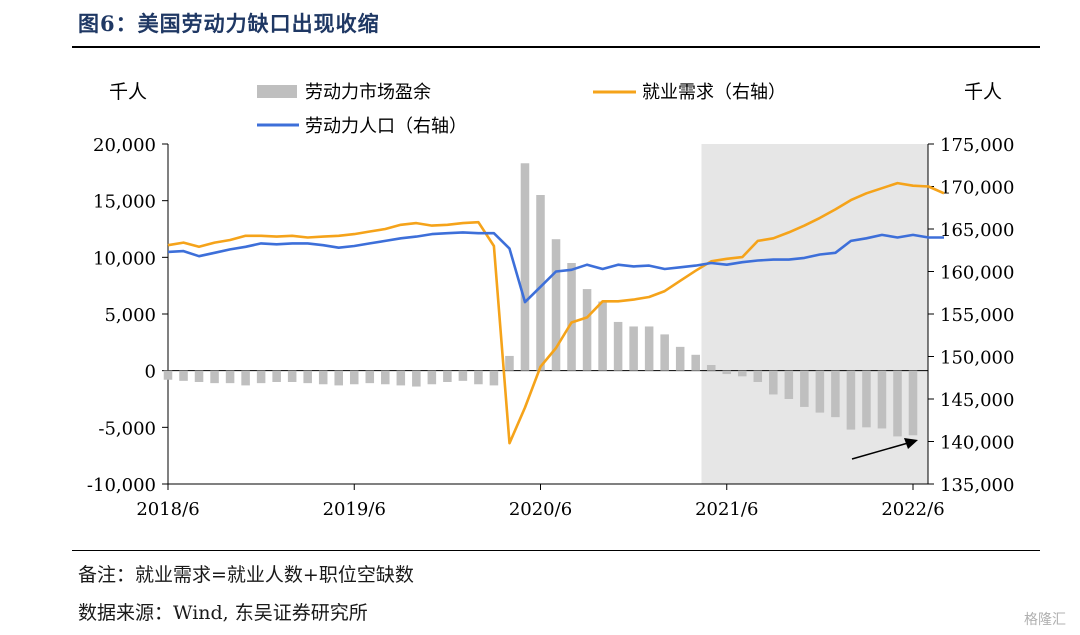  I want to click on right-tick-label: 160,000, so click(977, 273).